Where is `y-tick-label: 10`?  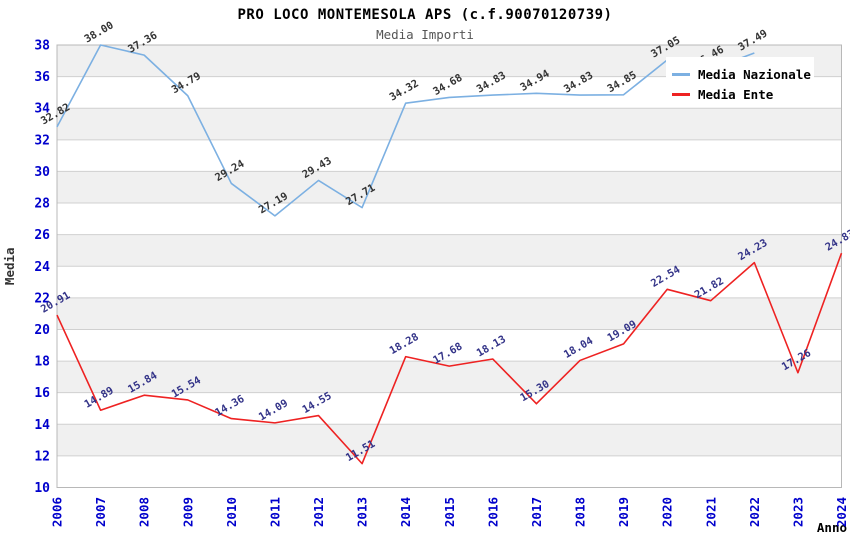 y-tick-label: 10 is located at coordinates (42, 488).